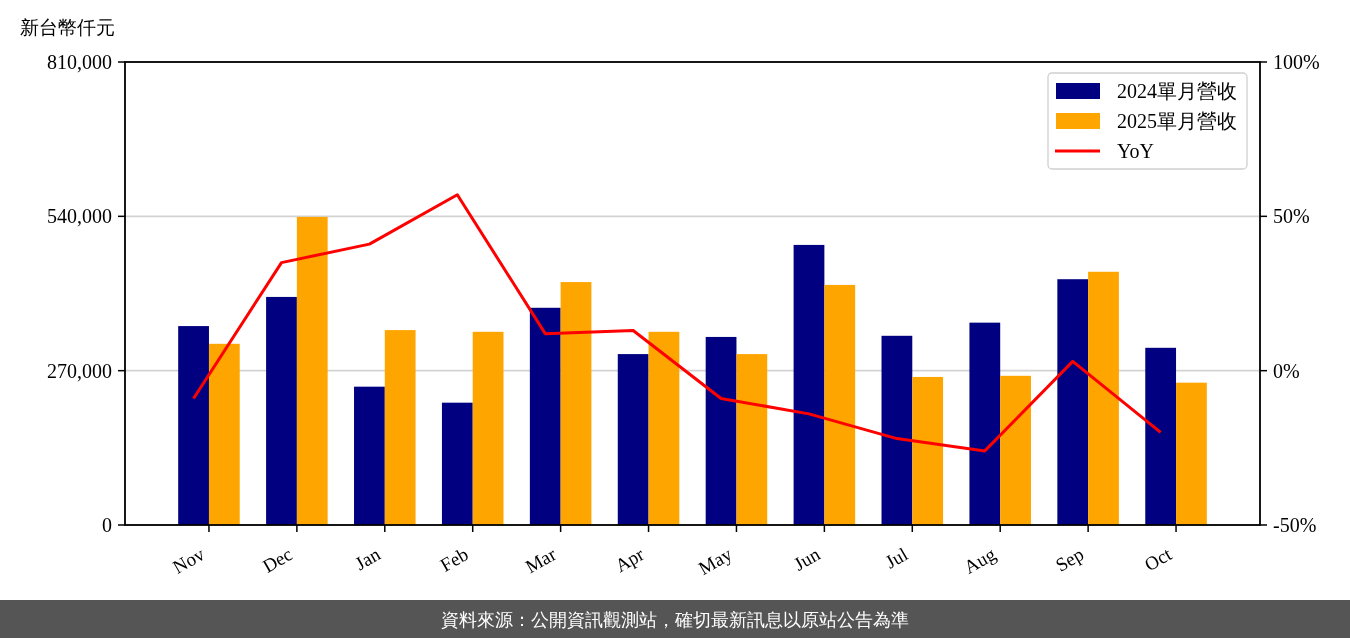 The image size is (1350, 638). I want to click on legend-label: YoY, so click(1135, 151).